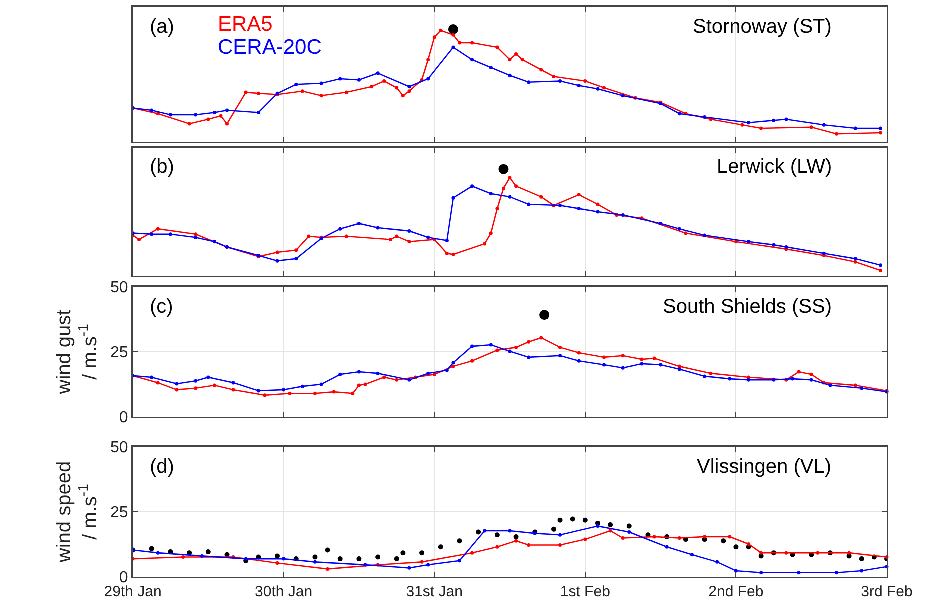 This screenshot has width=946, height=611. I want to click on annotation: (c), so click(162, 307).